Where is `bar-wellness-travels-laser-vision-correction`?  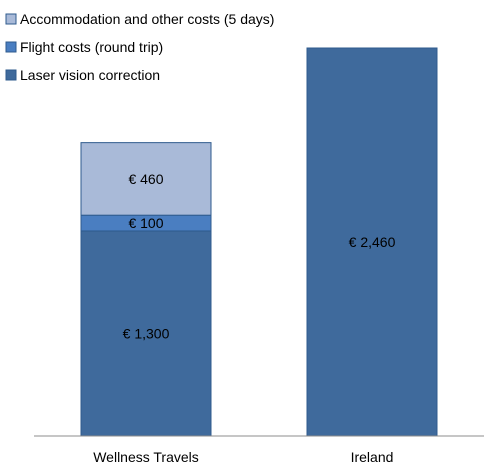
bar-wellness-travels-laser-vision-correction is located at coordinates (146, 333).